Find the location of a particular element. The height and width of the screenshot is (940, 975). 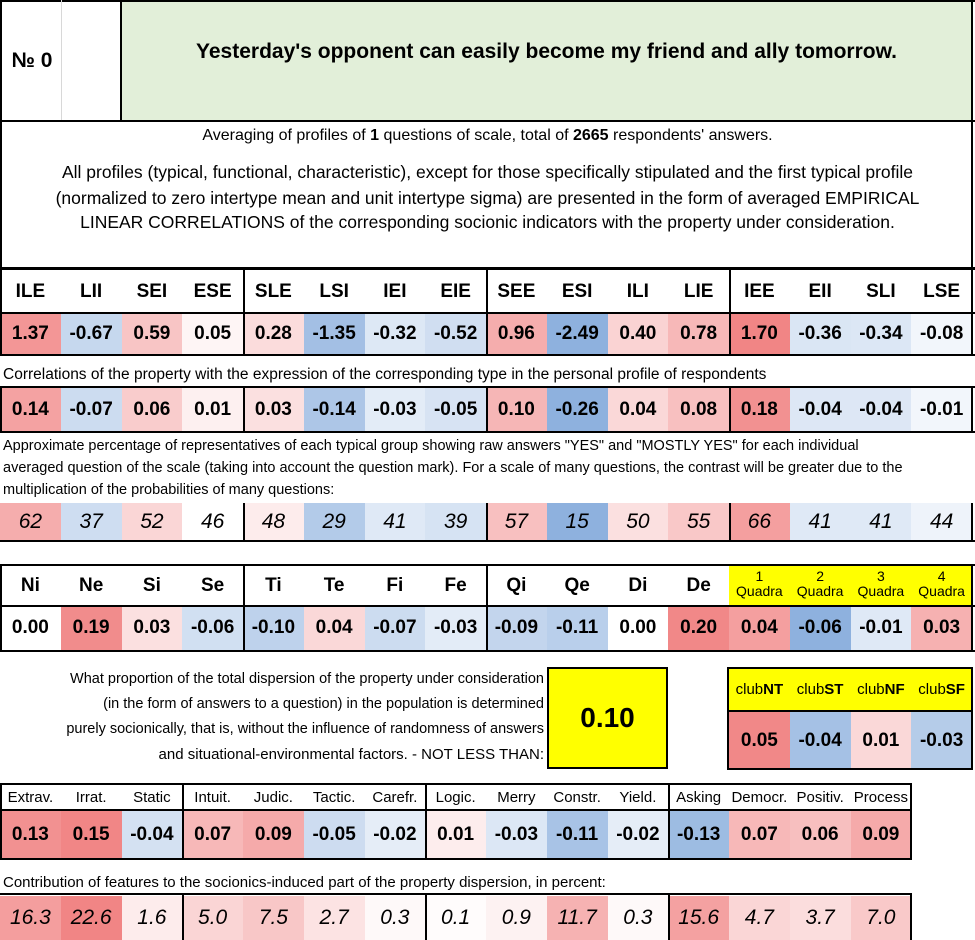

type-percentage-value: 55 is located at coordinates (698, 522).